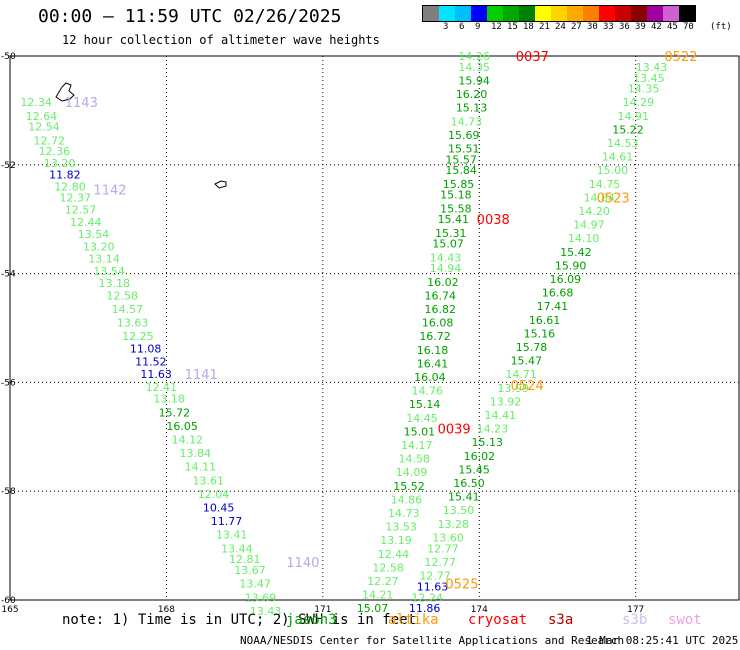  Describe the element at coordinates (446, 257) in the screenshot. I see `wave-height-value: 14.43` at that location.